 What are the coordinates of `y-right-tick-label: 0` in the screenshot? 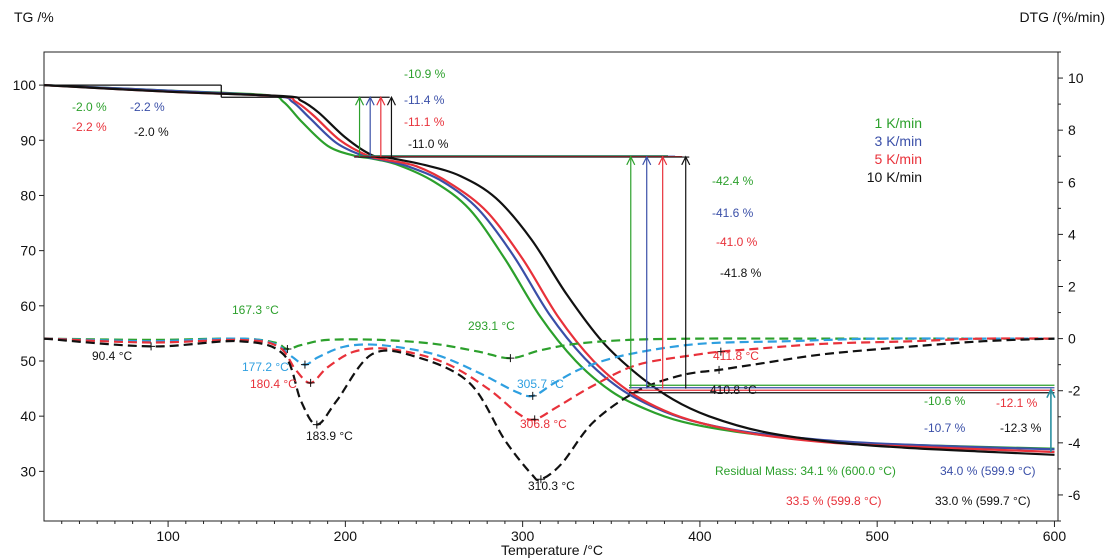 It's located at (1072, 339).